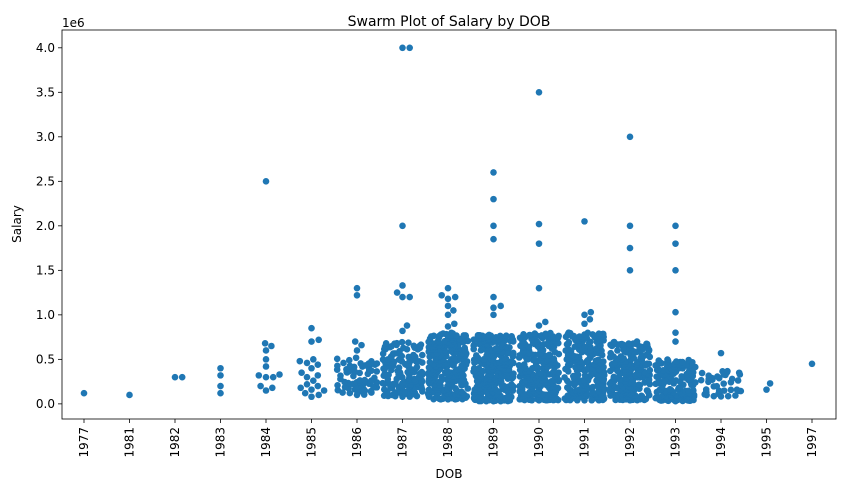  I want to click on x-tick-label: 1982, so click(175, 442).